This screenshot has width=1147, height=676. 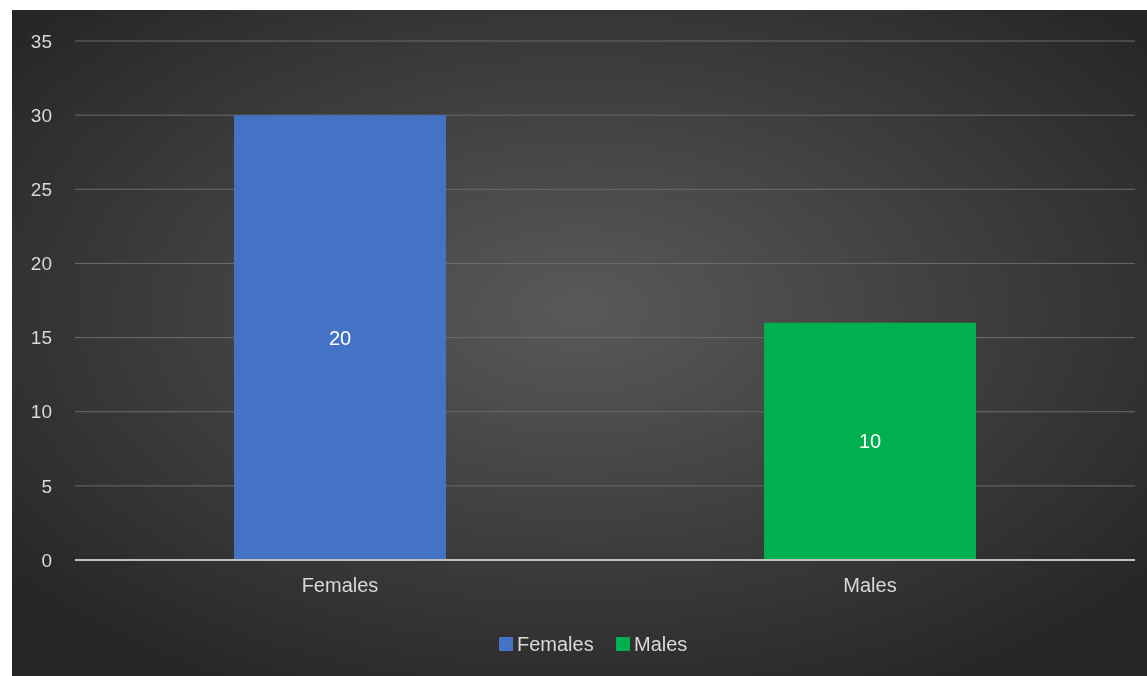 What do you see at coordinates (41, 338) in the screenshot?
I see `y-tick-label: 15` at bounding box center [41, 338].